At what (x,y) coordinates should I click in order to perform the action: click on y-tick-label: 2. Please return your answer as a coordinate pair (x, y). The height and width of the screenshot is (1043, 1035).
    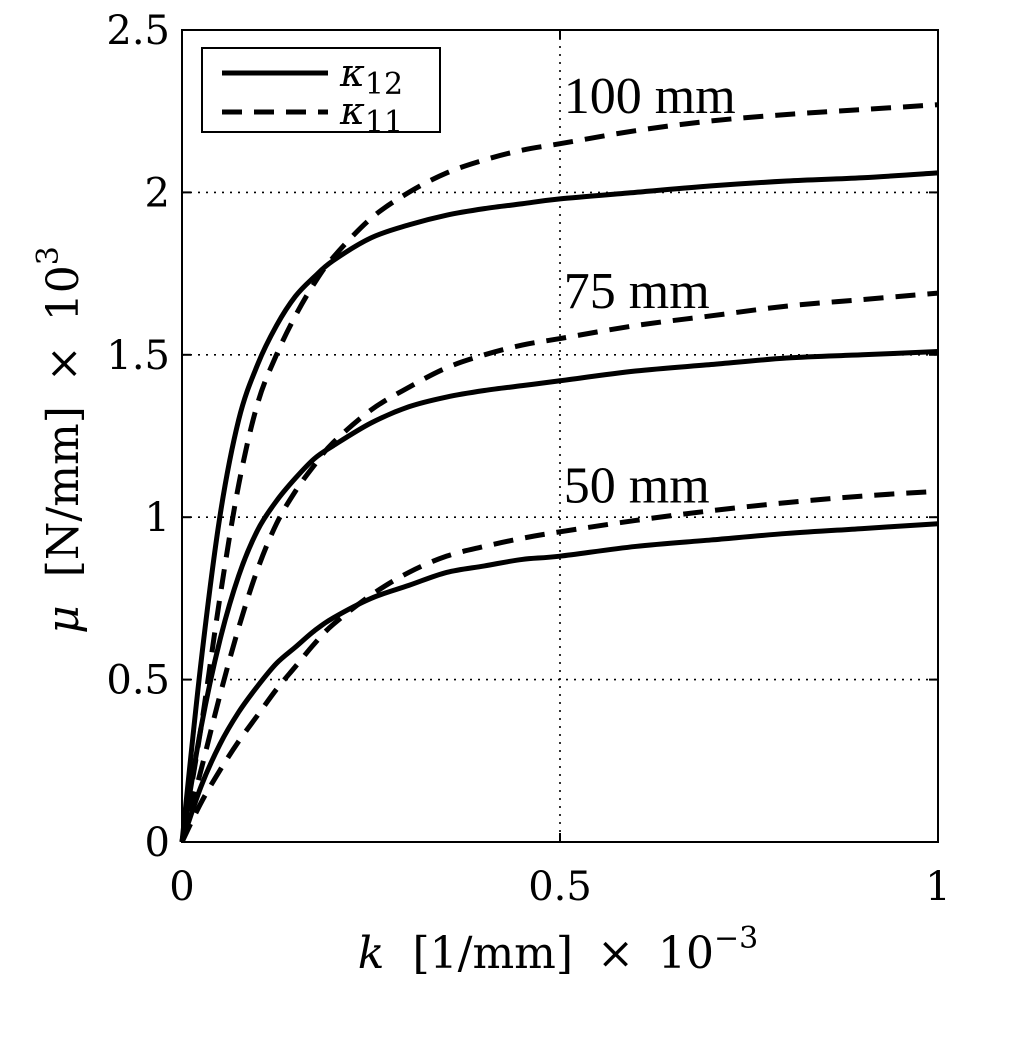
    Looking at the image, I should click on (157, 193).